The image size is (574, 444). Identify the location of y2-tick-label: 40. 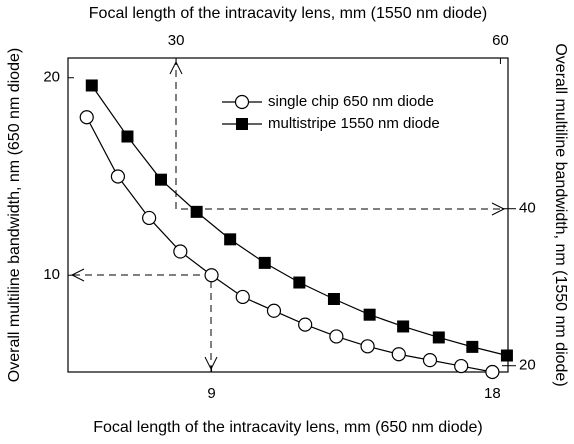
(527, 208).